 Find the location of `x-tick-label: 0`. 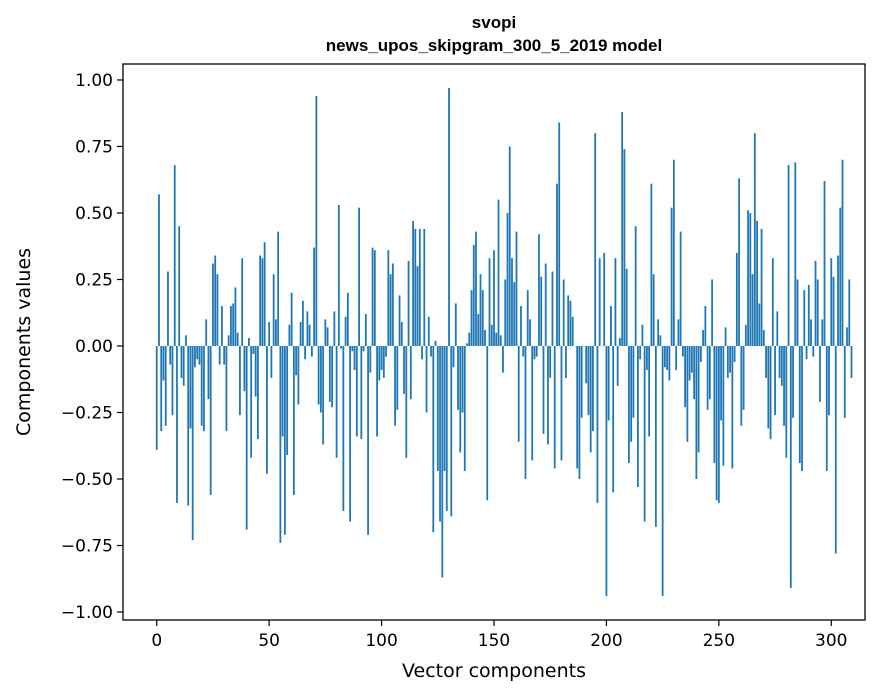

x-tick-label: 0 is located at coordinates (156, 641).